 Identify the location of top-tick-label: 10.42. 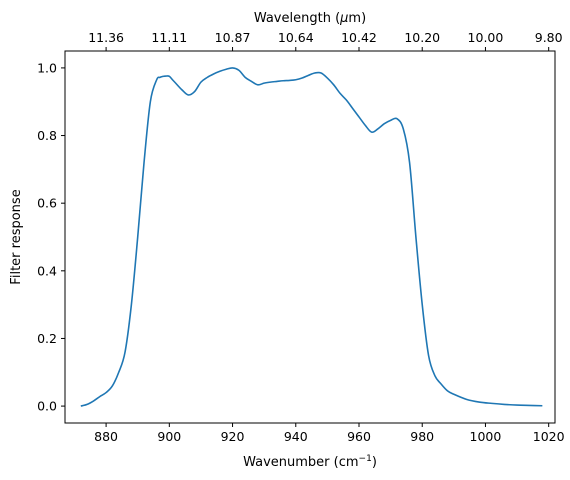
(359, 37).